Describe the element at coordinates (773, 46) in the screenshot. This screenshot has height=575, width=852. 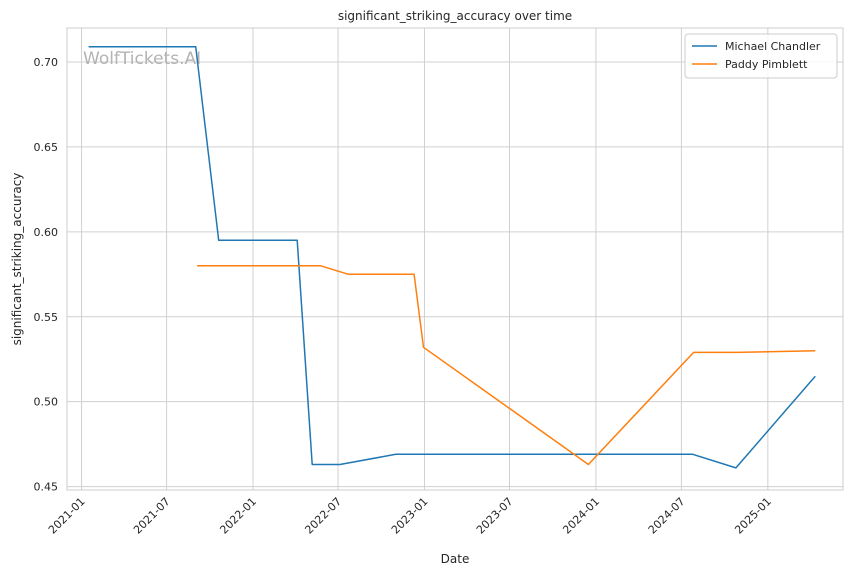
I see `legend-label: Michael Chandler` at that location.